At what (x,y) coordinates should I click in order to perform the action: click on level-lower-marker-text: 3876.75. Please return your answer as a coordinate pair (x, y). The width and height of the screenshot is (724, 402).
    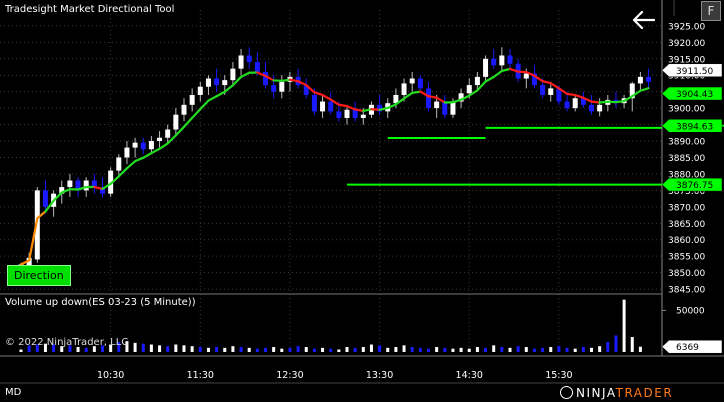
    Looking at the image, I should click on (694, 186).